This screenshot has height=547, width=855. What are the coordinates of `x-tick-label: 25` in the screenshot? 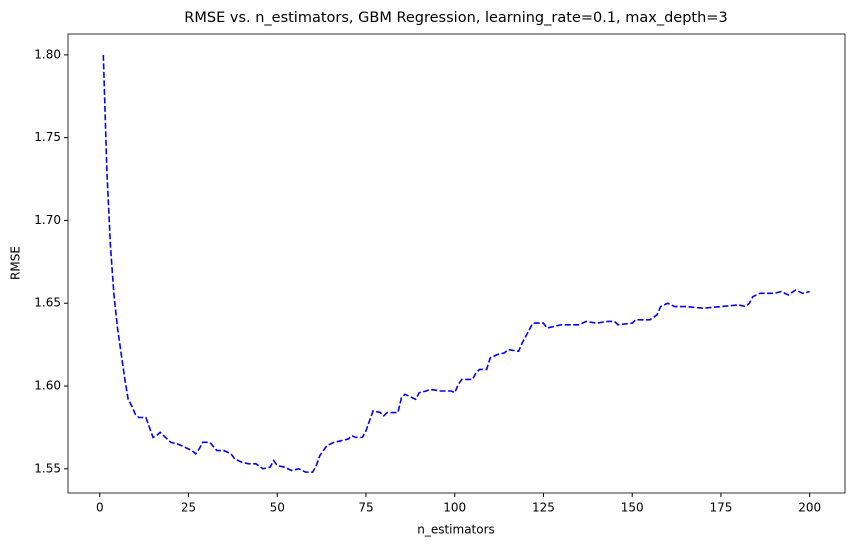 It's located at (188, 508).